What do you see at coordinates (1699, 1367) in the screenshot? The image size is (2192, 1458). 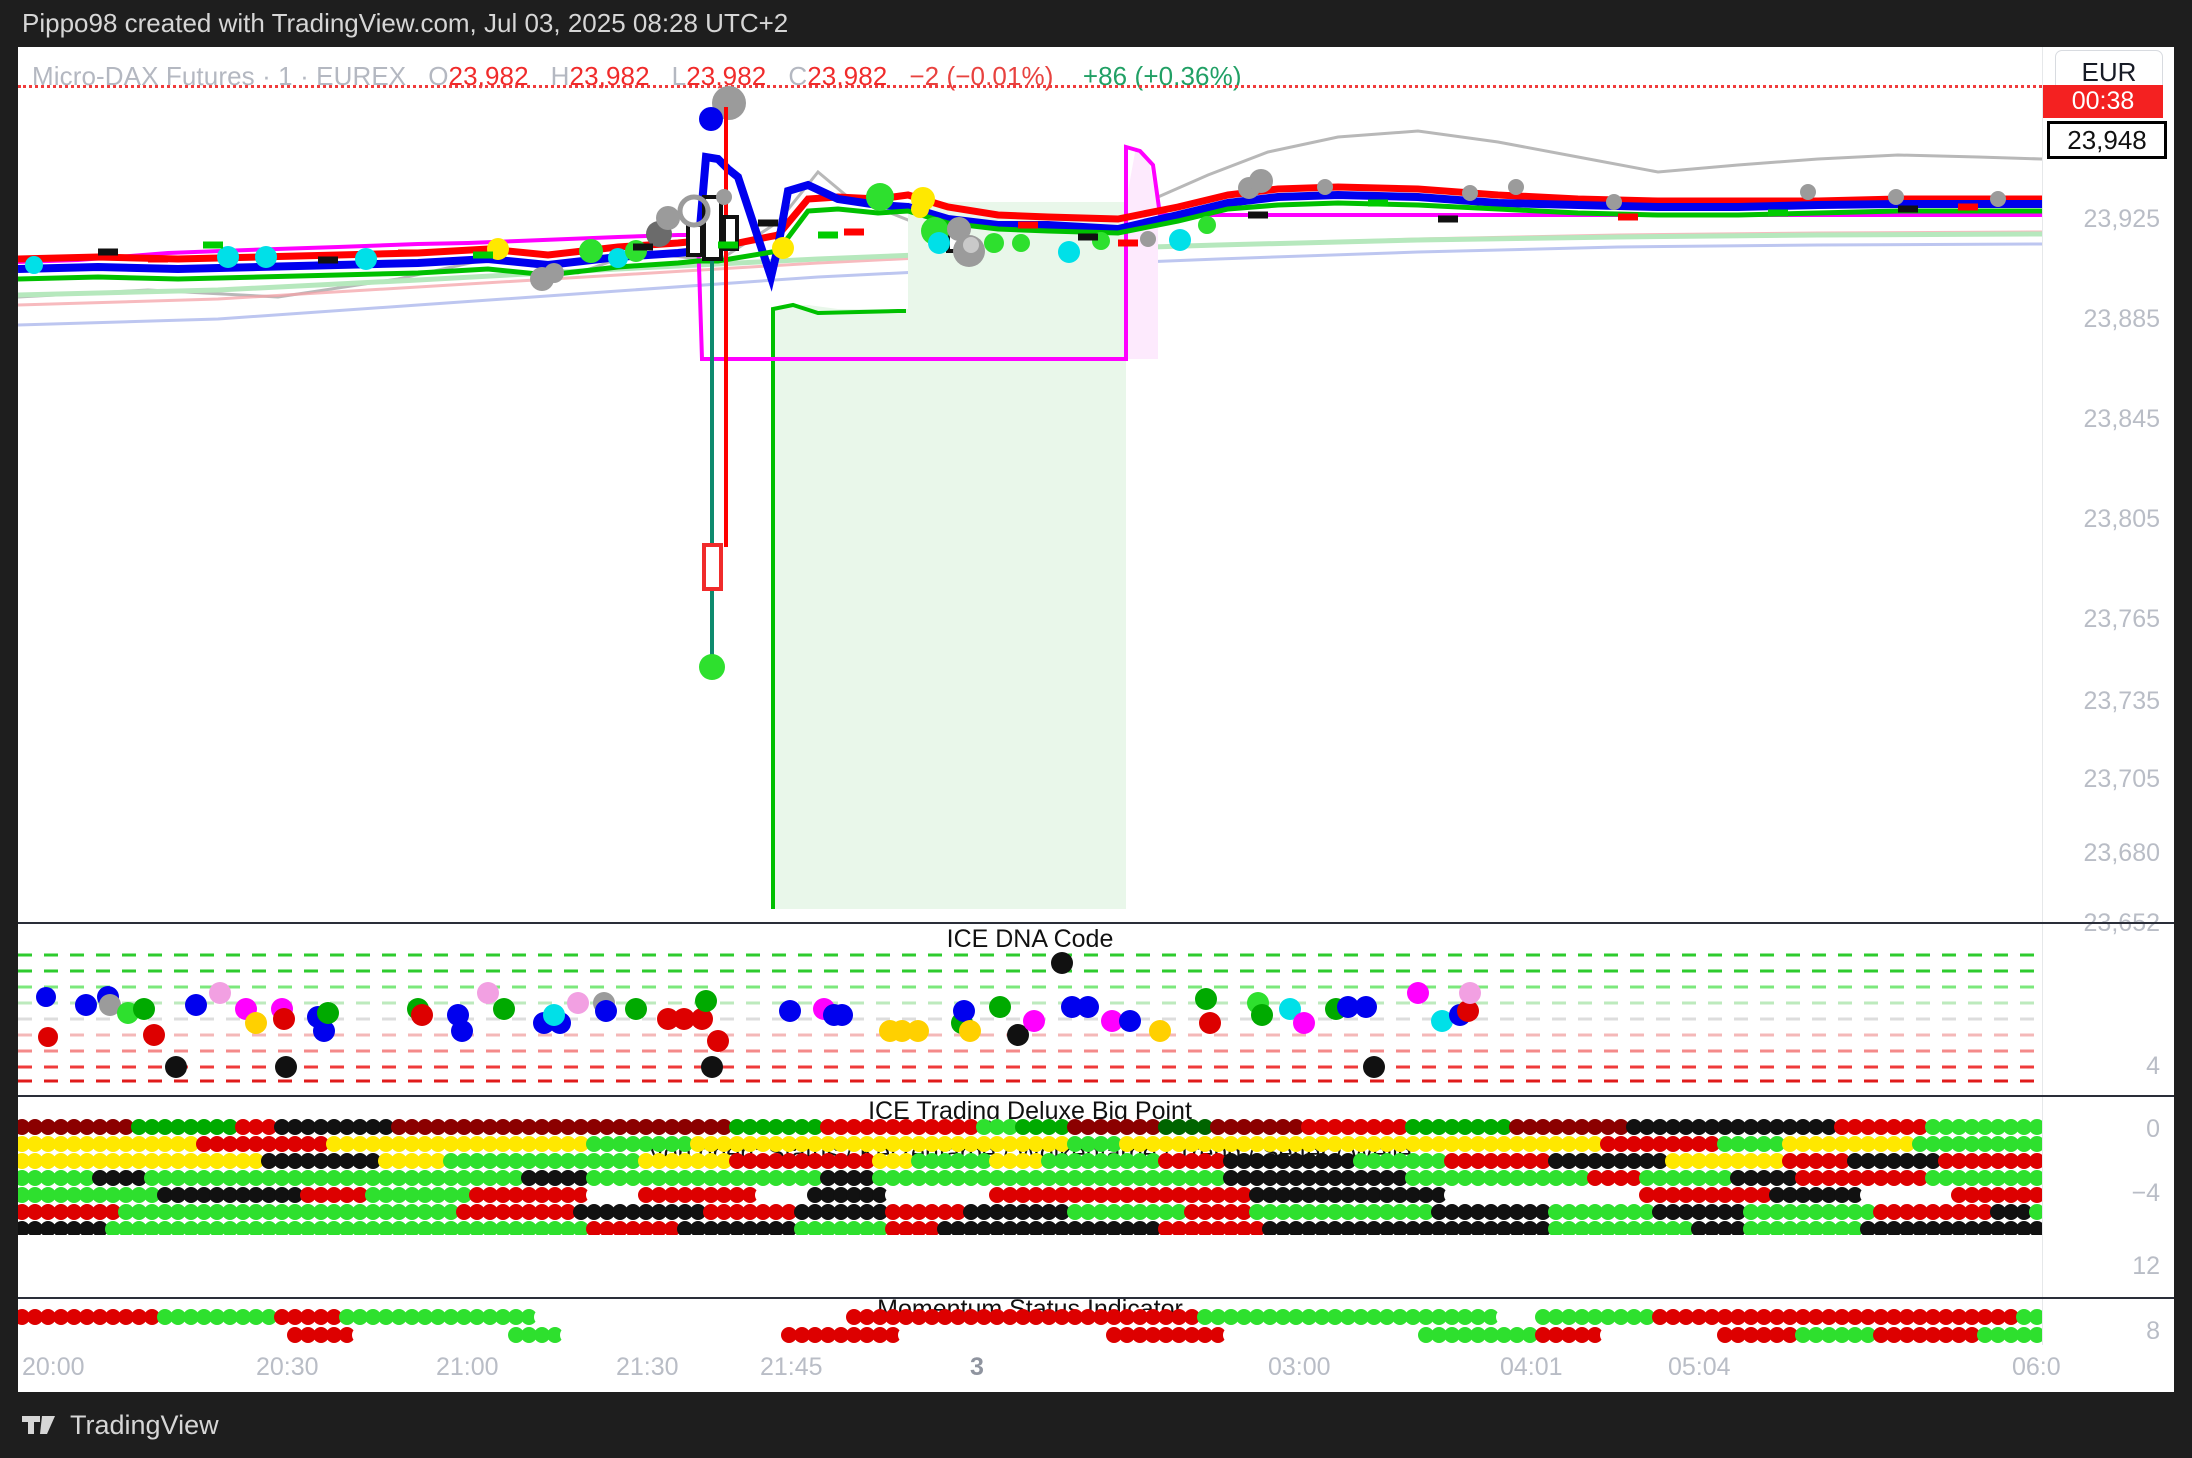 I see `time-tick: 05:04` at bounding box center [1699, 1367].